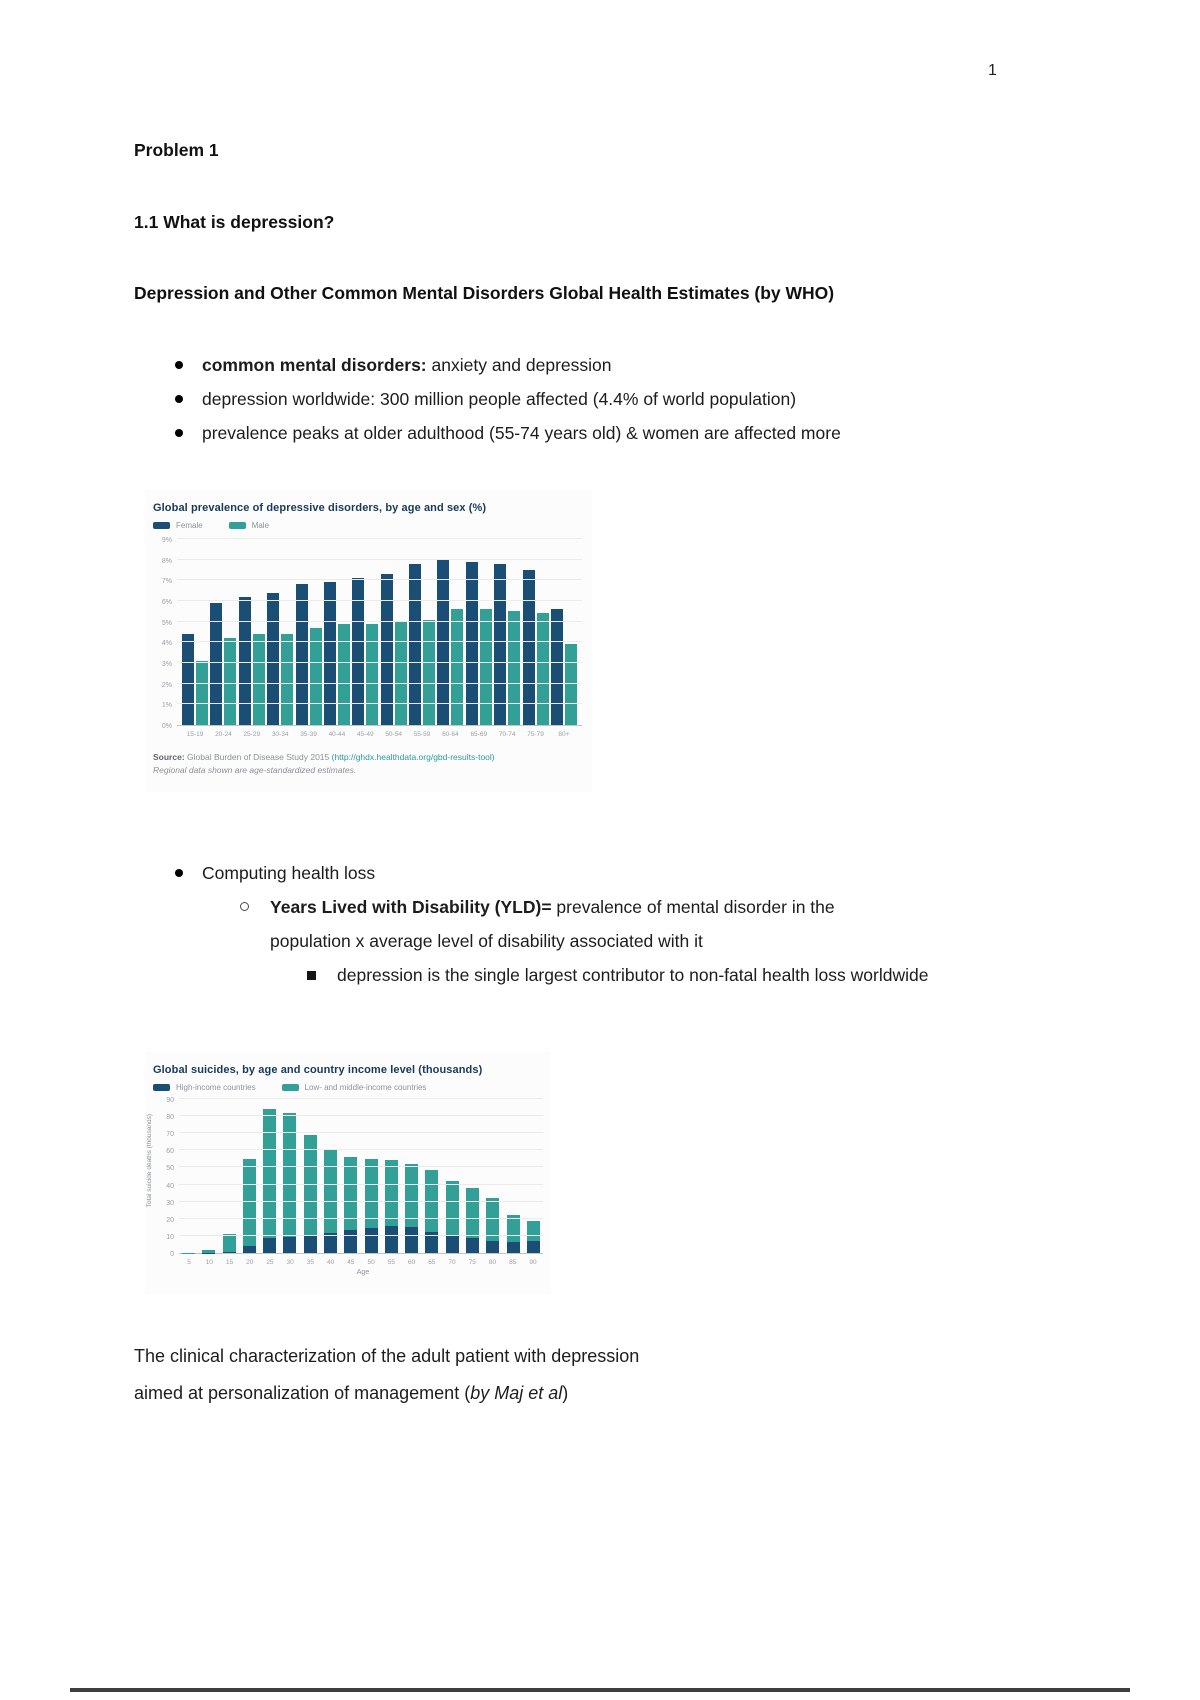  What do you see at coordinates (563, 667) in the screenshot?
I see `bar-group-80+` at bounding box center [563, 667].